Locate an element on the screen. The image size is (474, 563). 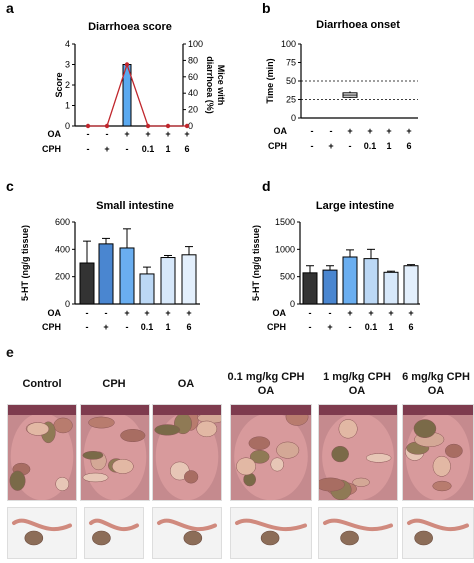
photo-title-control: Control is located at coordinates (42, 384).